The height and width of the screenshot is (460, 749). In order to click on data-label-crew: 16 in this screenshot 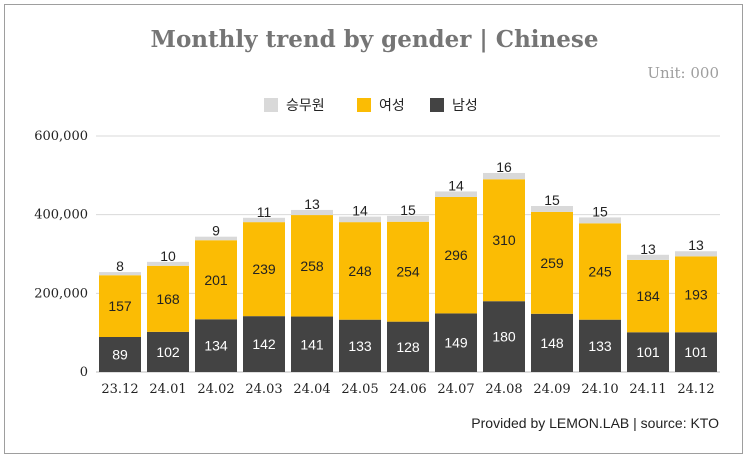, I will do `click(504, 167)`.